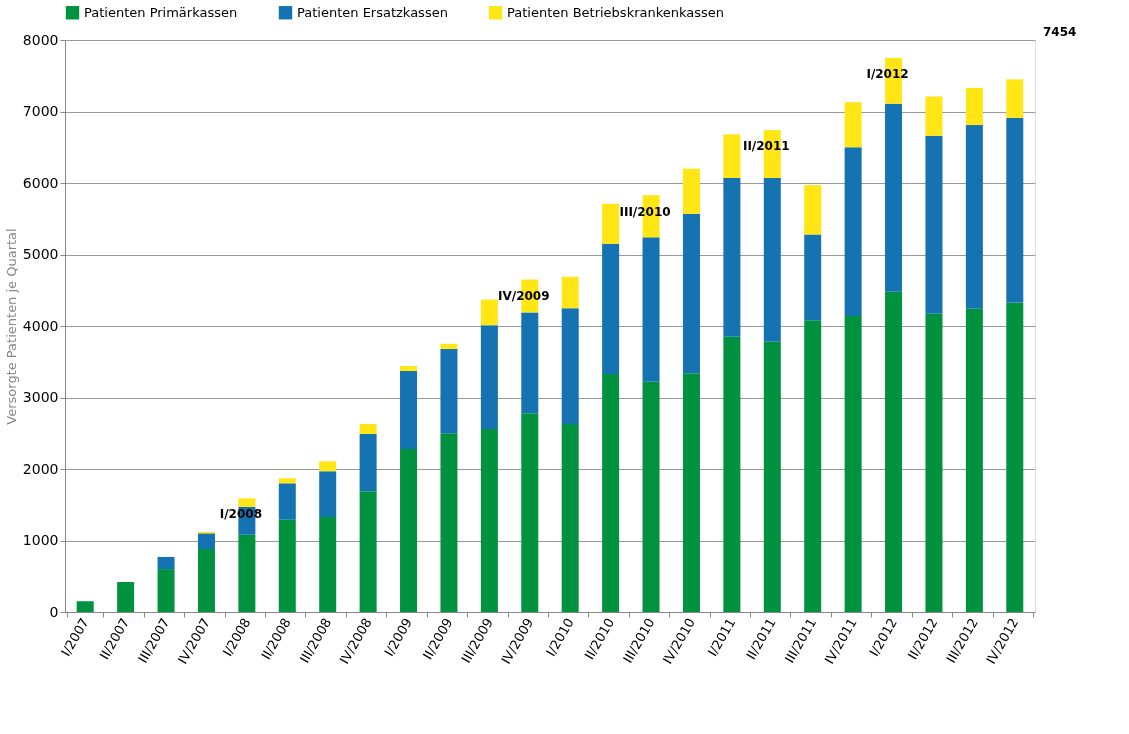 This screenshot has height=734, width=1129. I want to click on legend-label: Patienten Primärkassen, so click(161, 12).